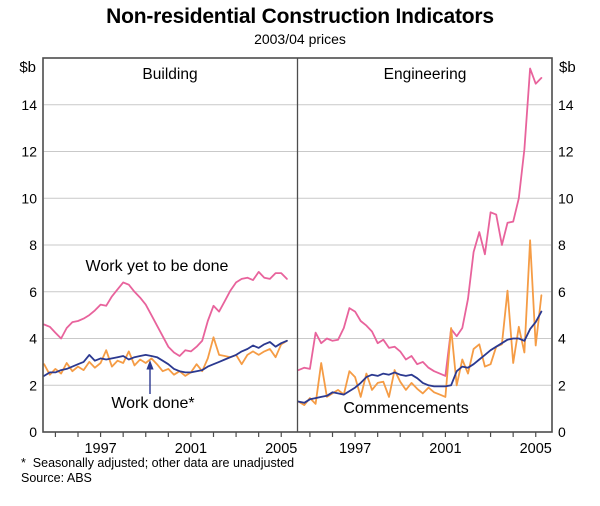 This screenshot has height=506, width=600. Describe the element at coordinates (566, 105) in the screenshot. I see `y-tick-label-right-14: 14` at that location.